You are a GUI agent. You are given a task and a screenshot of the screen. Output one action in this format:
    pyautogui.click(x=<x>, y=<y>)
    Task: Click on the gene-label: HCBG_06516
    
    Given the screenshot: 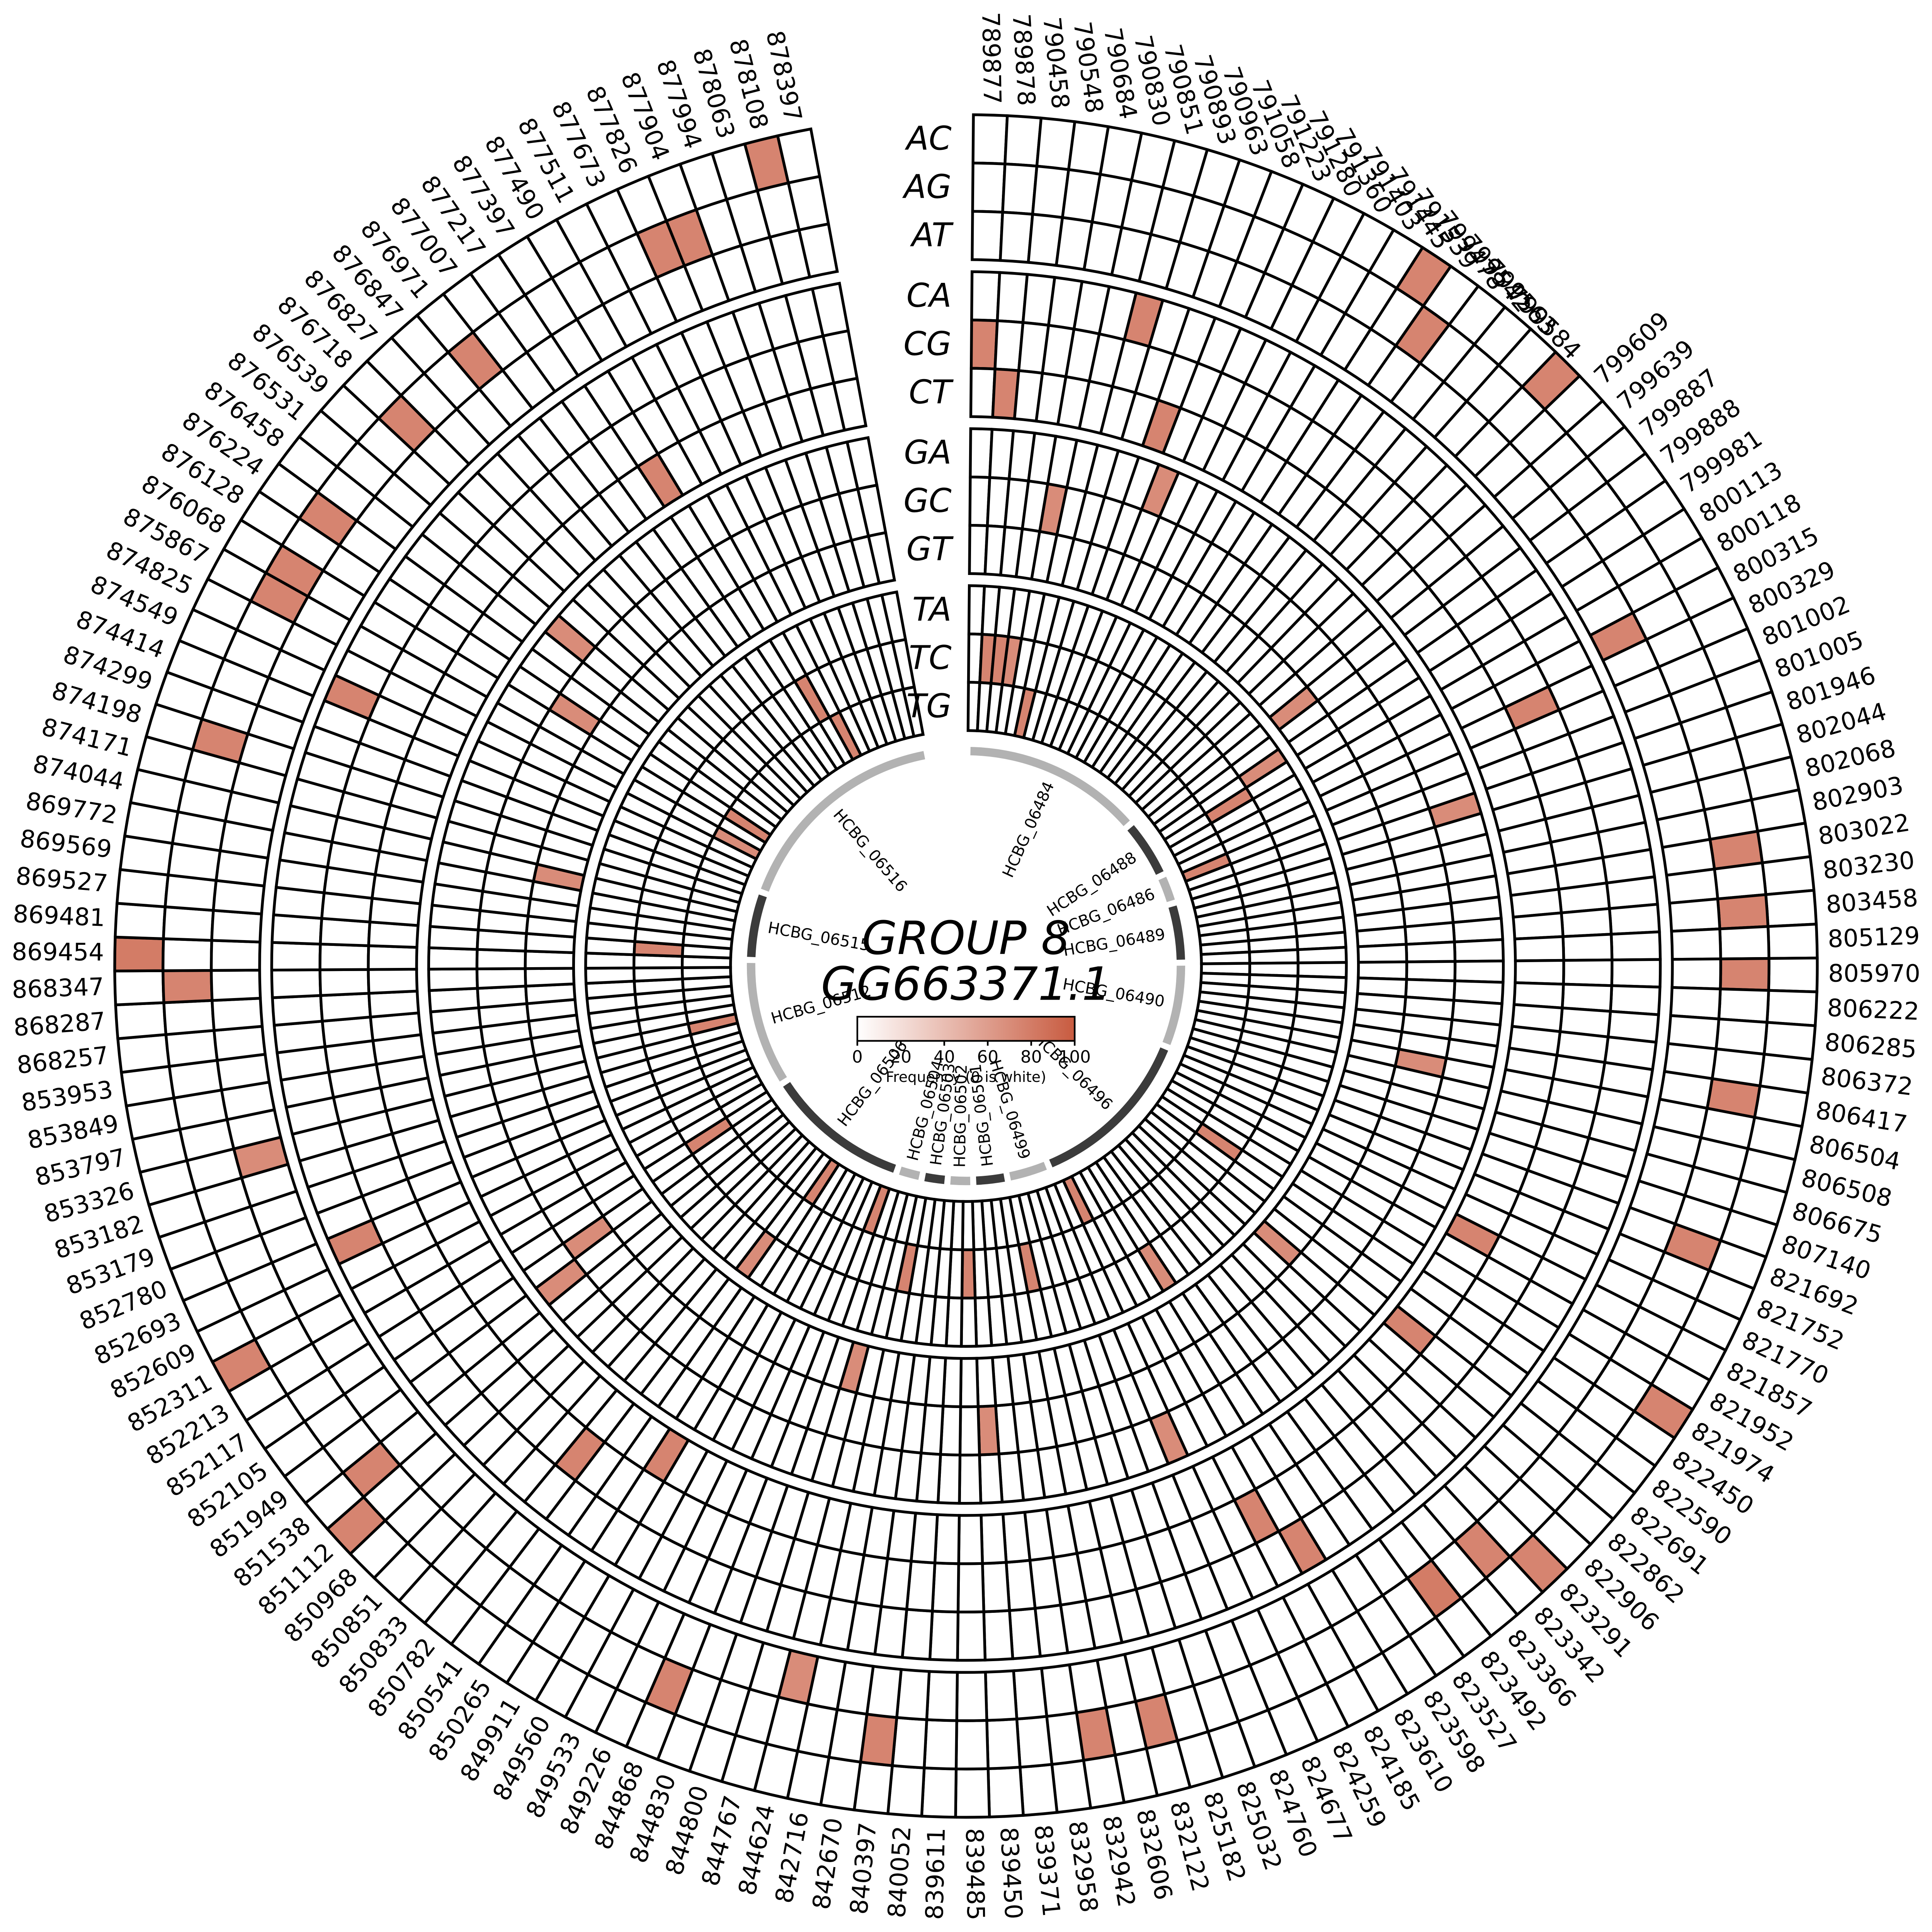 What is the action you would take?
    pyautogui.click(x=871, y=850)
    